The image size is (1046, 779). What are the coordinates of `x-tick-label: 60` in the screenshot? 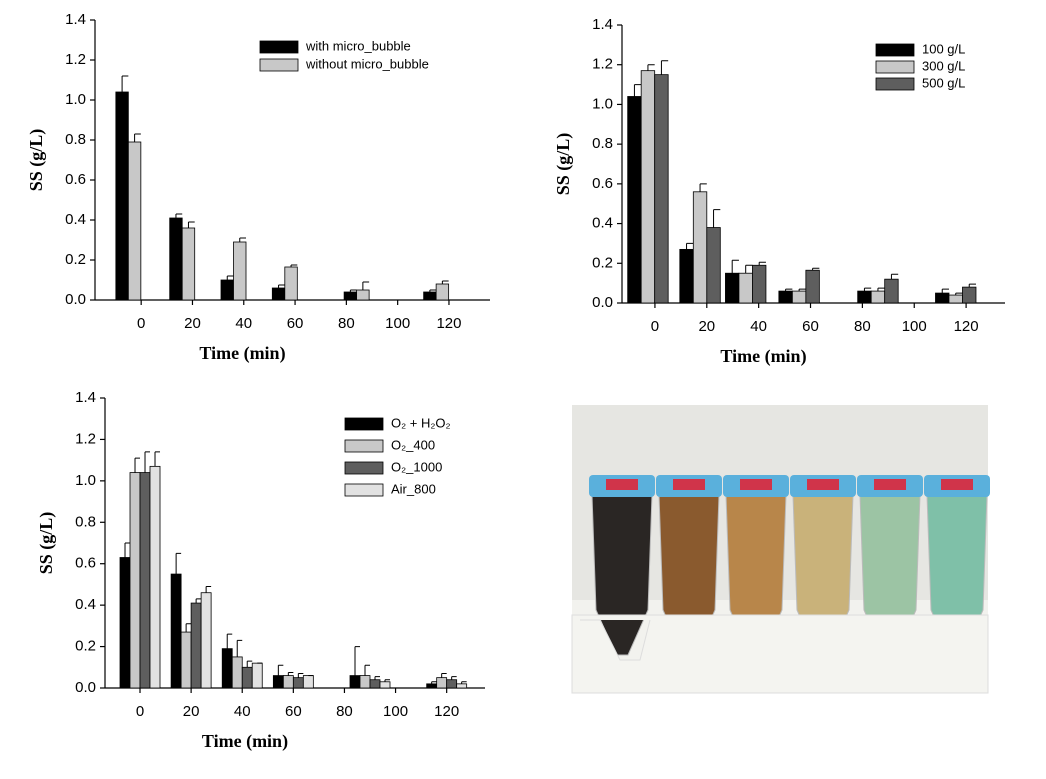 It's located at (810, 326).